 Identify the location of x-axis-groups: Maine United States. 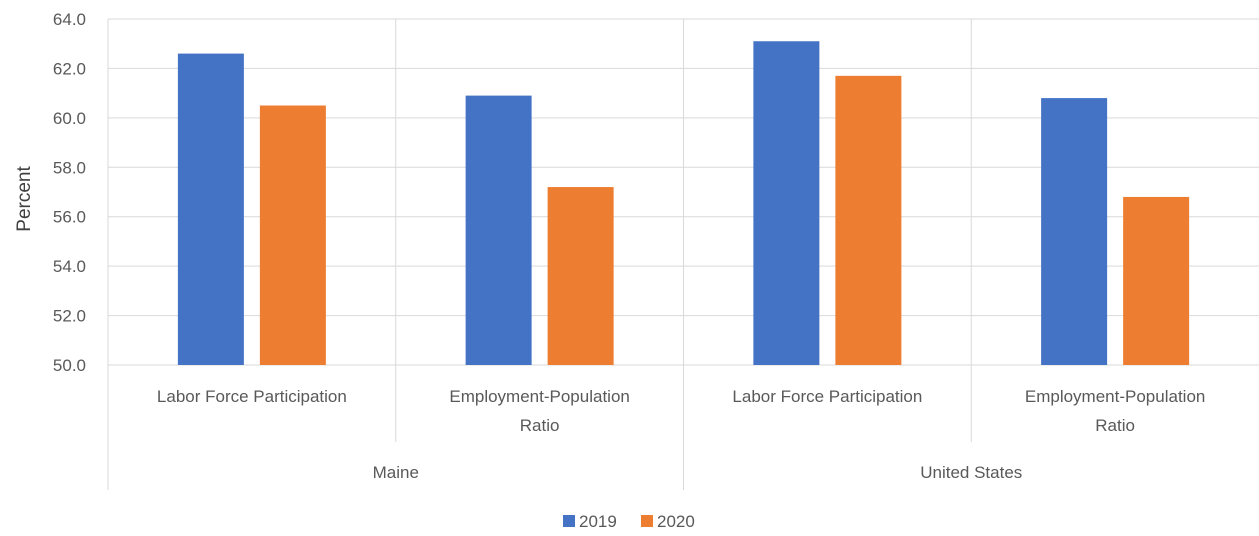
(698, 472).